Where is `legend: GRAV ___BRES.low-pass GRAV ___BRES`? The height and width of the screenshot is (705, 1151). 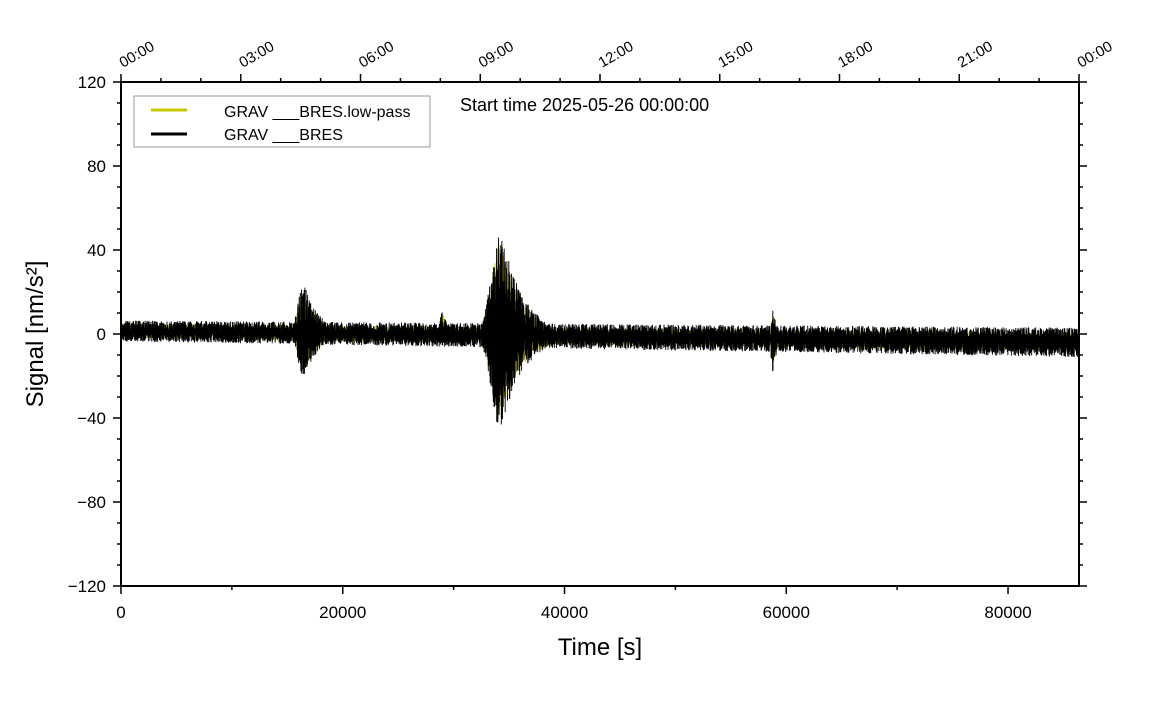 legend: GRAV ___BRES.low-pass GRAV ___BRES is located at coordinates (282, 121).